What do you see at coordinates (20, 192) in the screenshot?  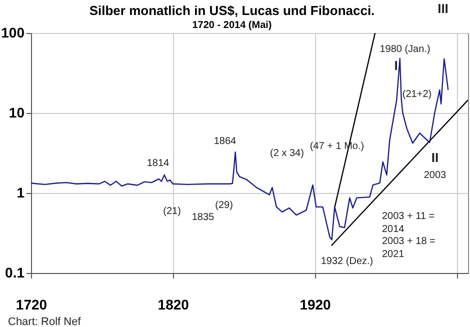 I see `y-tick-label: 1` at bounding box center [20, 192].